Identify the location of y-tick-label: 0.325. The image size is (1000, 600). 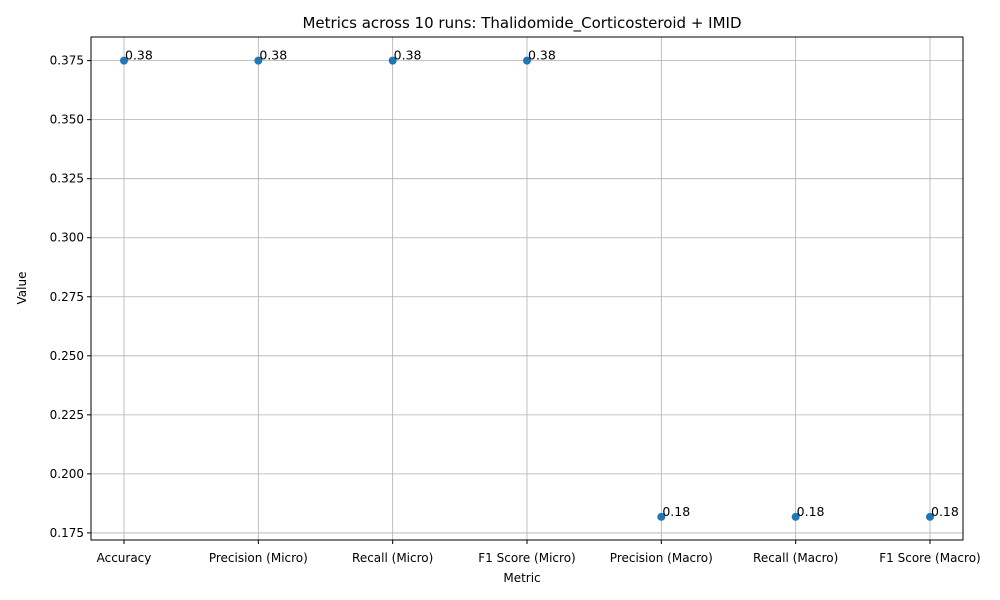
(67, 179).